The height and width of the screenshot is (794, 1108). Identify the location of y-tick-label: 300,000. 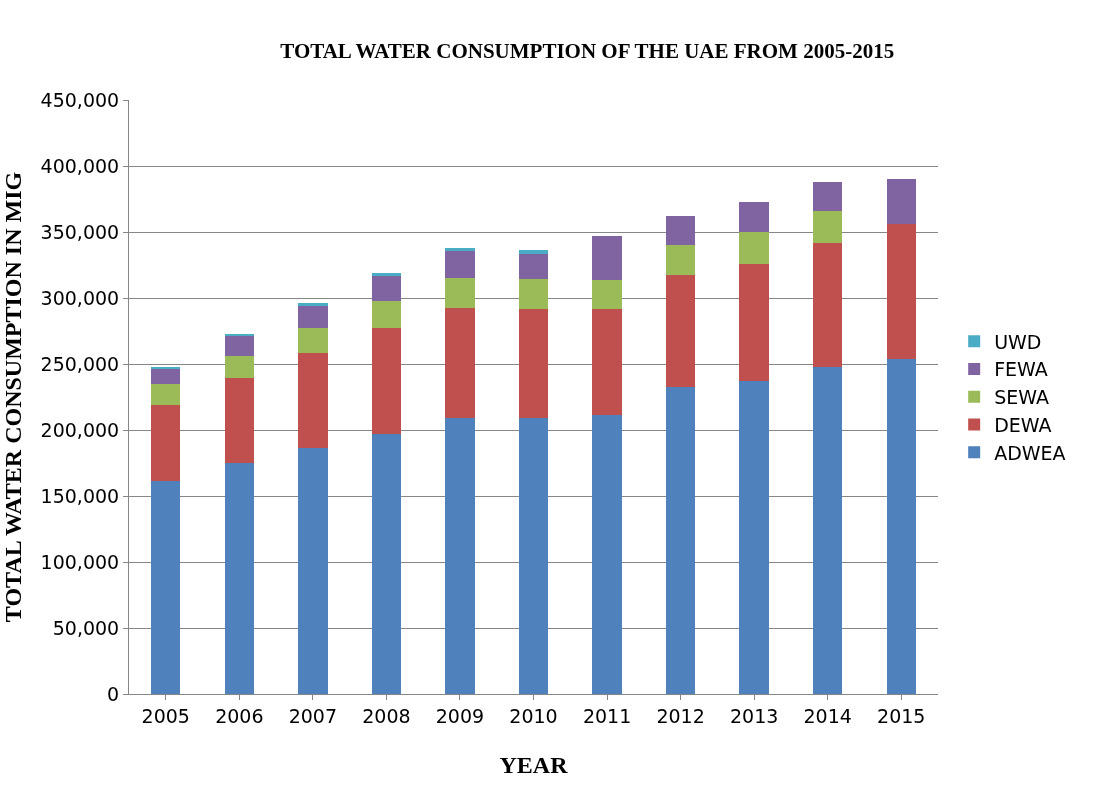
(80, 297).